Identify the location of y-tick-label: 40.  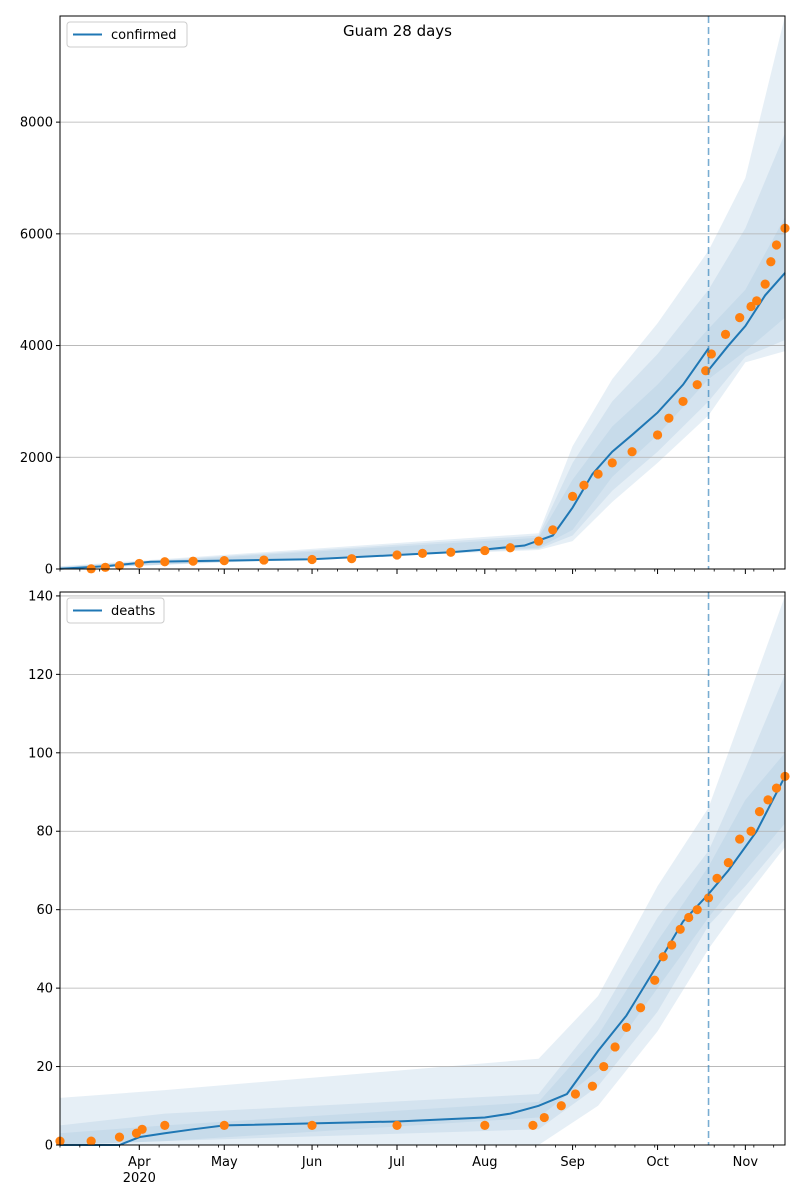
(44, 989).